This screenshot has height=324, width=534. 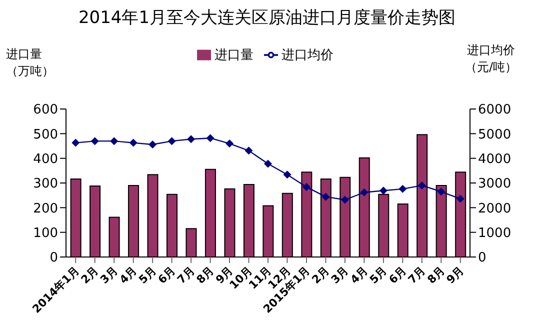 What do you see at coordinates (495, 184) in the screenshot?
I see `y2-tick-label: 3000` at bounding box center [495, 184].